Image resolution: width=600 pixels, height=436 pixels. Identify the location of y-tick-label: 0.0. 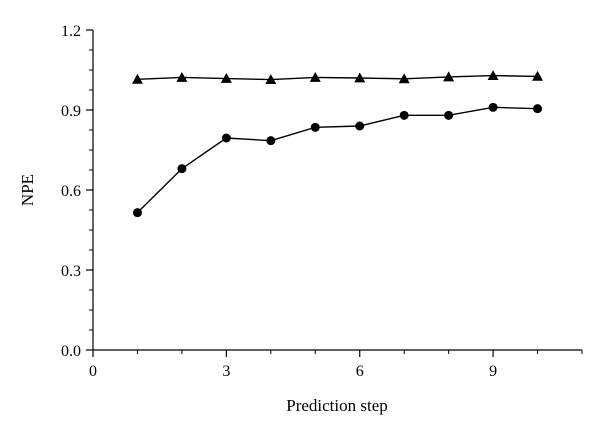
(71, 351).